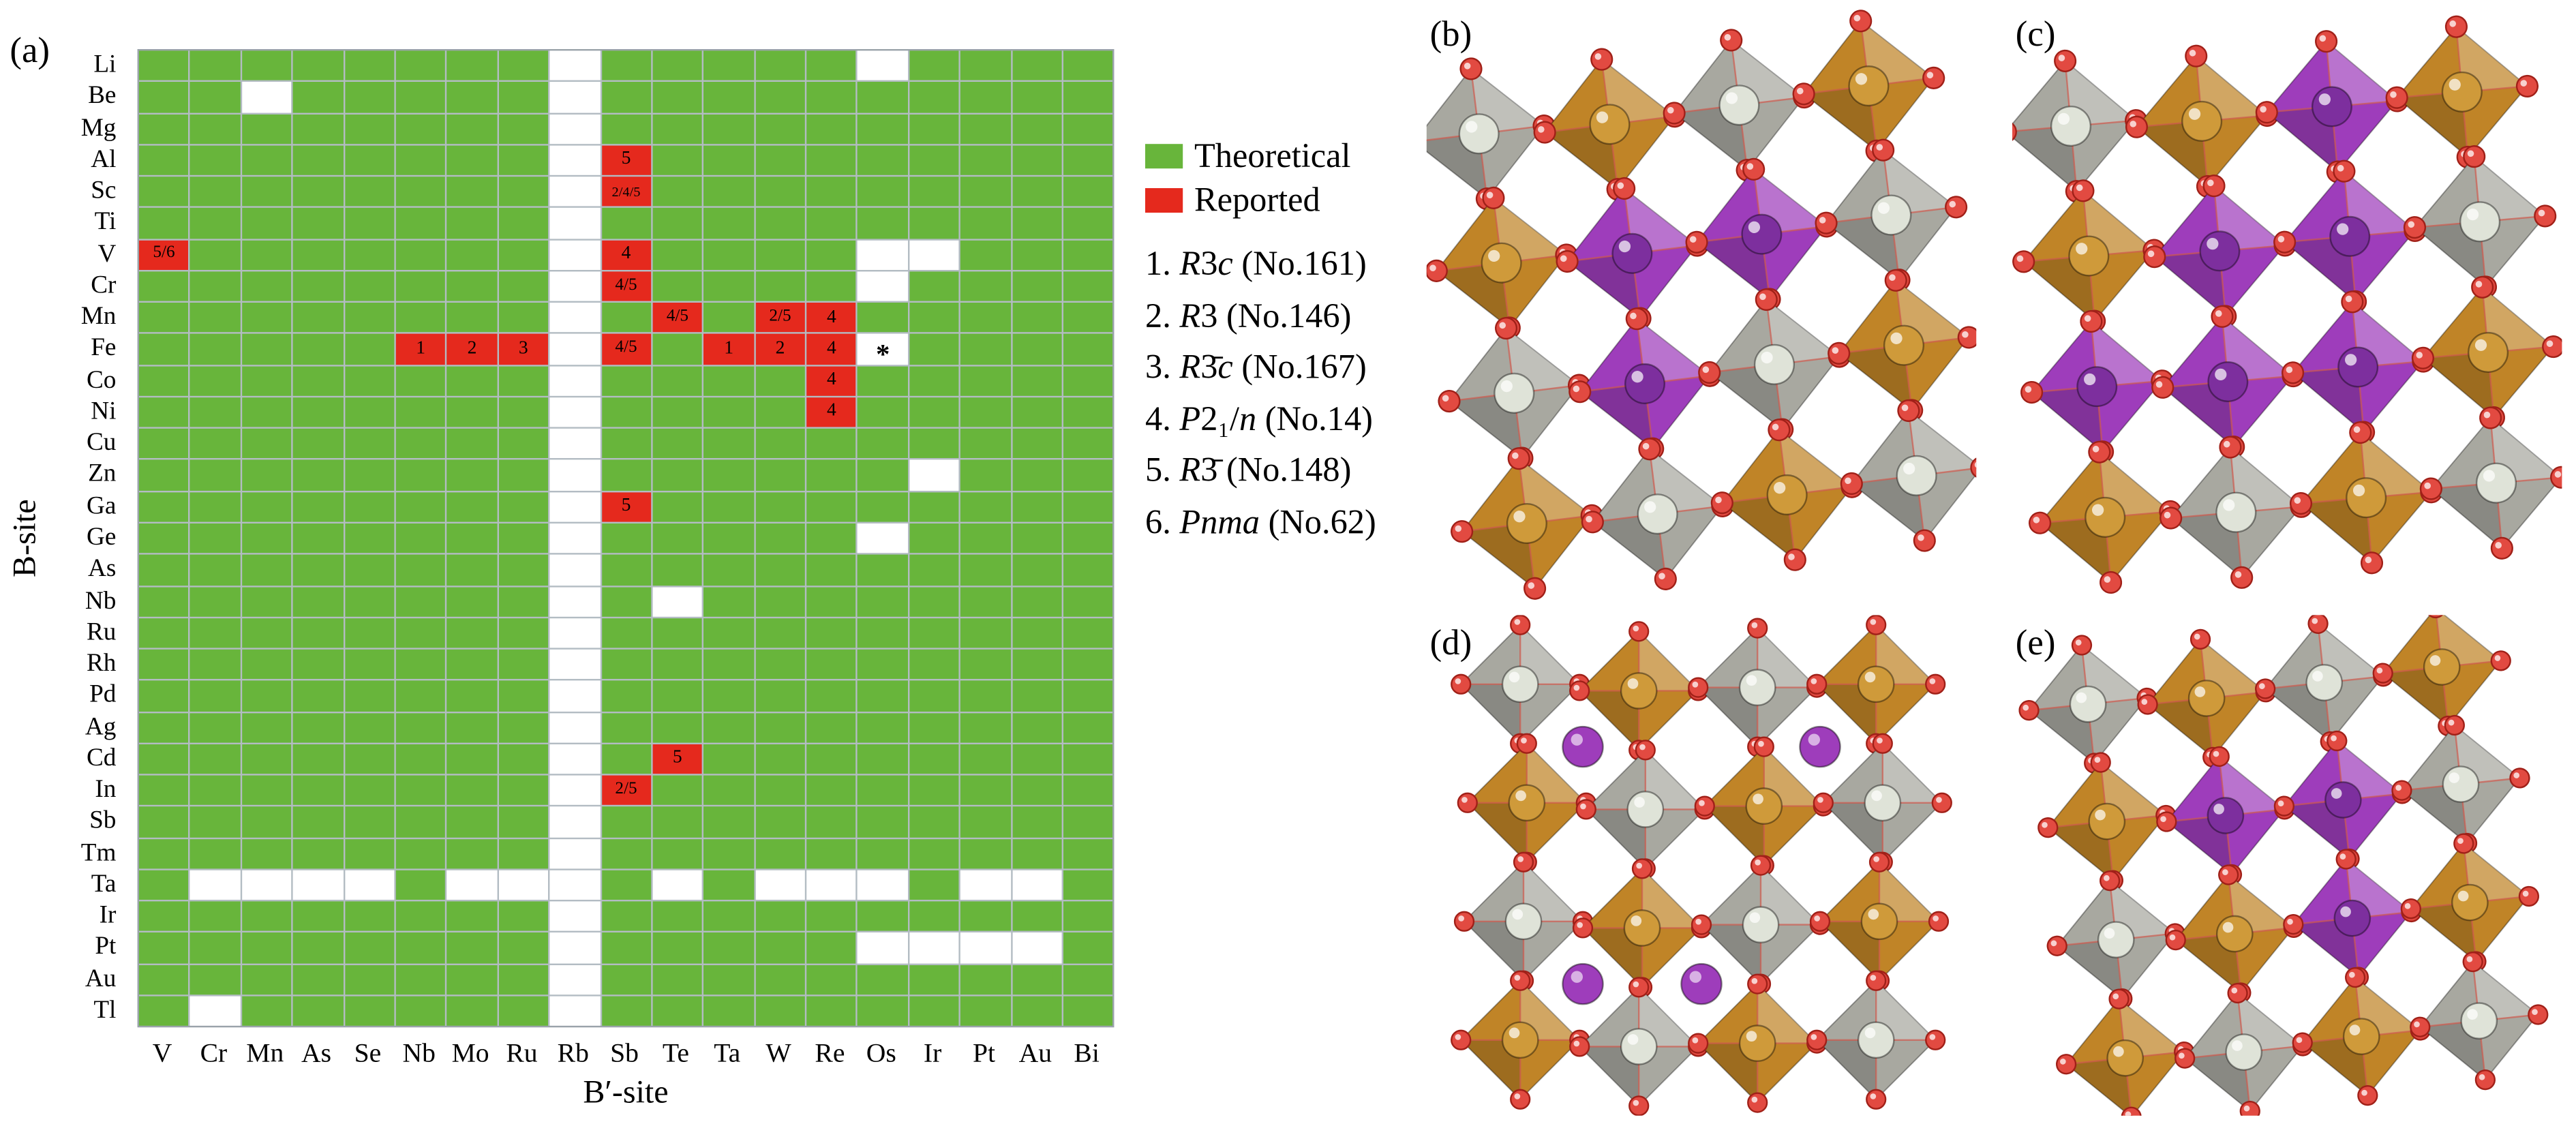 The width and height of the screenshot is (2576, 1124). Describe the element at coordinates (934, 633) in the screenshot. I see `heatmap-cell-Ru-Ir` at that location.